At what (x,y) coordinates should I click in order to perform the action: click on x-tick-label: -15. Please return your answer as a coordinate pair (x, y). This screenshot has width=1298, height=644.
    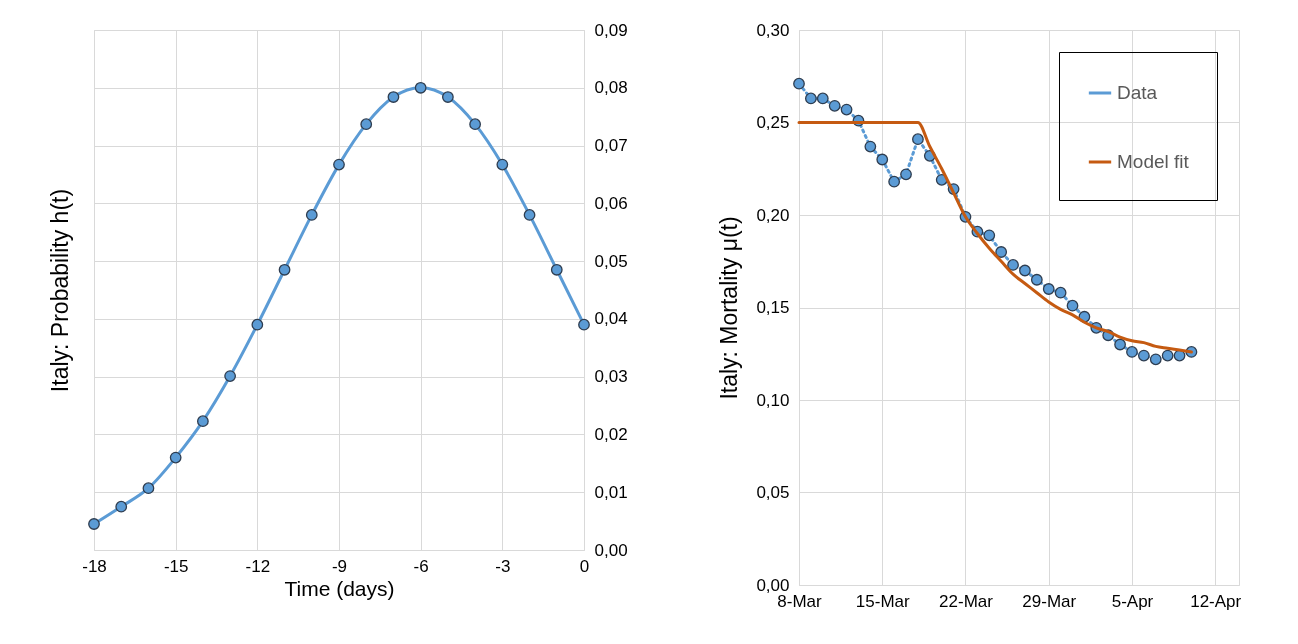
    Looking at the image, I should click on (176, 566).